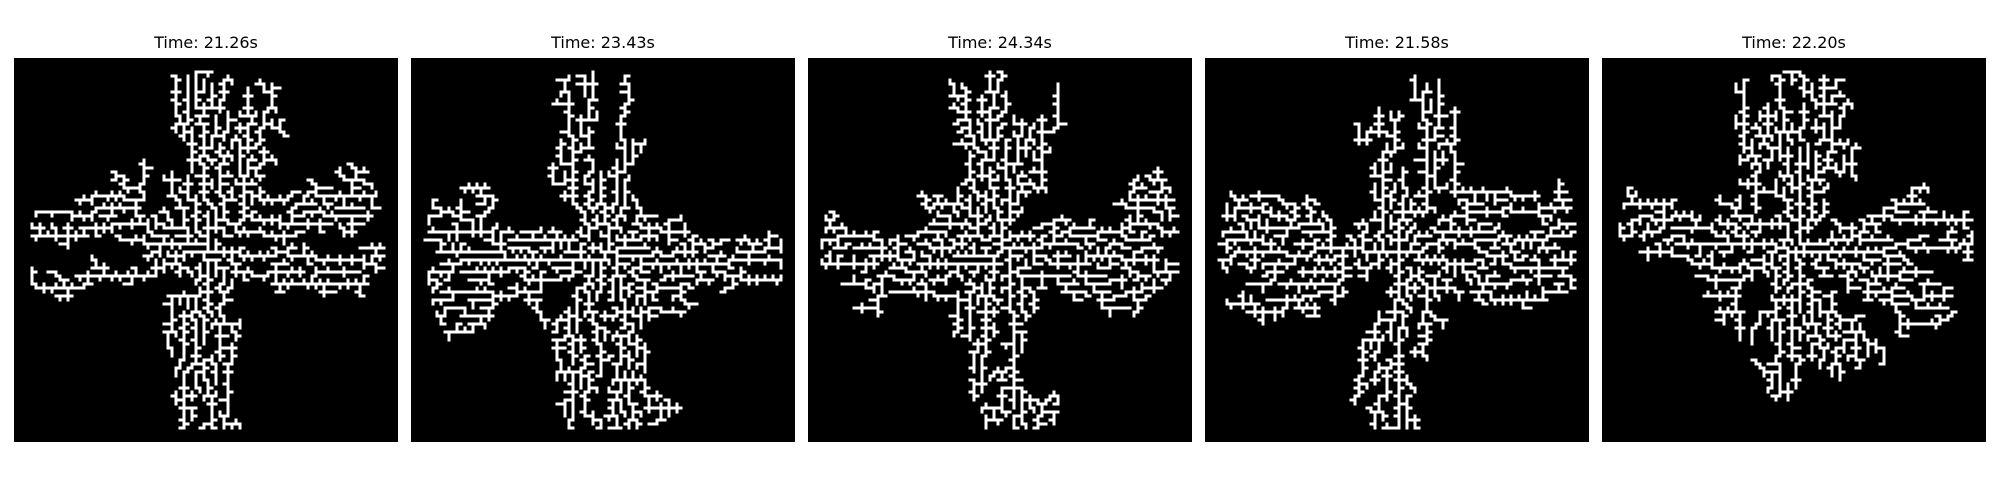  What do you see at coordinates (206, 42) in the screenshot?
I see `panel-title: Time: 21.26s` at bounding box center [206, 42].